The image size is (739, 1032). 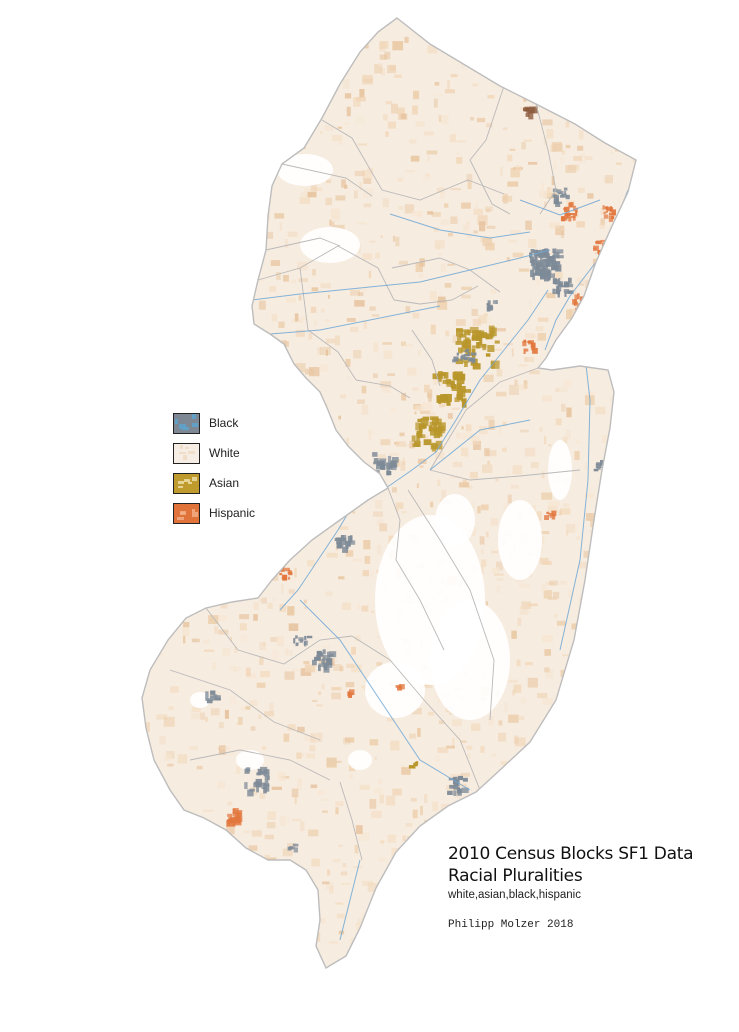 I want to click on legend-item-black: Black, so click(x=214, y=423).